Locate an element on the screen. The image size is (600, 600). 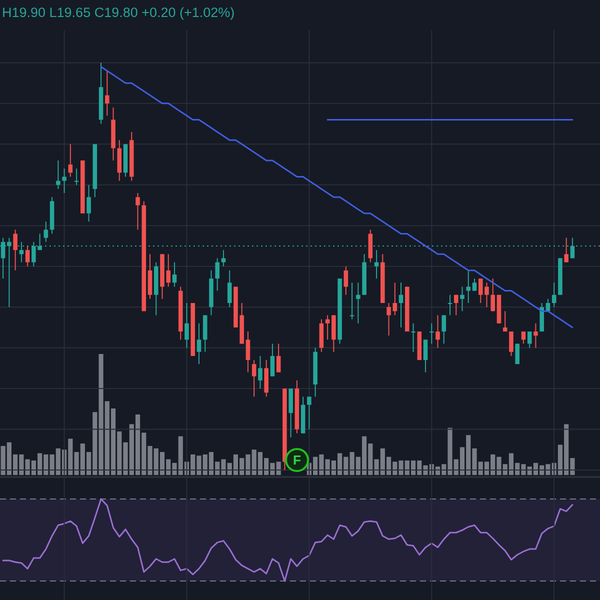
annotation: F is located at coordinates (297, 460).